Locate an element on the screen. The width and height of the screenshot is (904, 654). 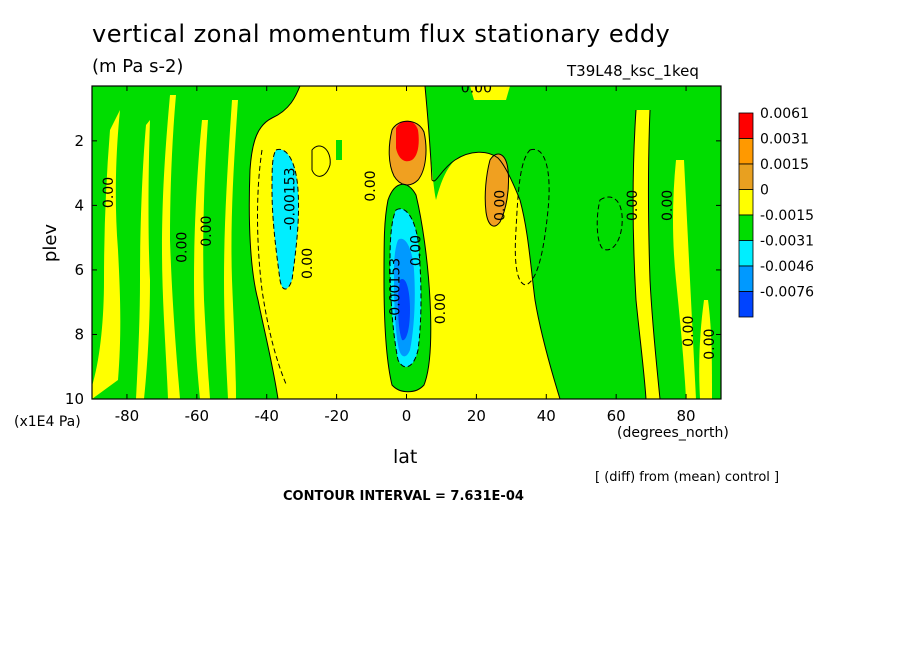
legend-label: -0.0015 is located at coordinates (787, 216).